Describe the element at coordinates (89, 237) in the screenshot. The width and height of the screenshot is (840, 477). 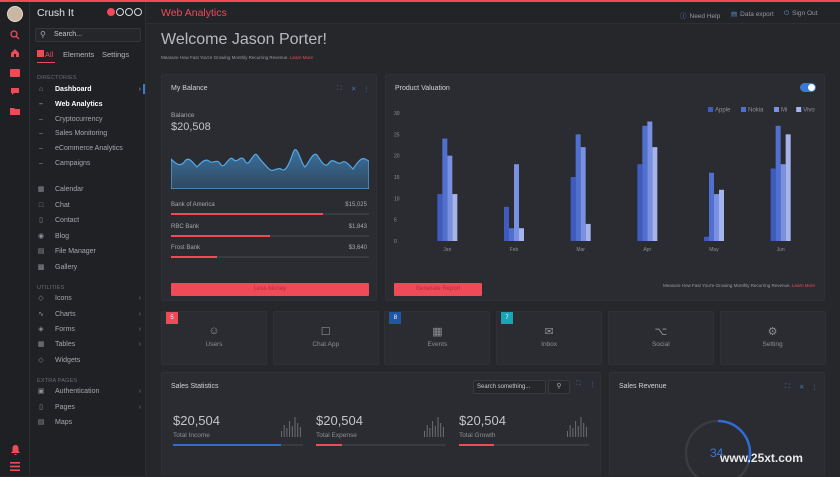
I see `sidebar-item-blog: ◉ Blog` at that location.